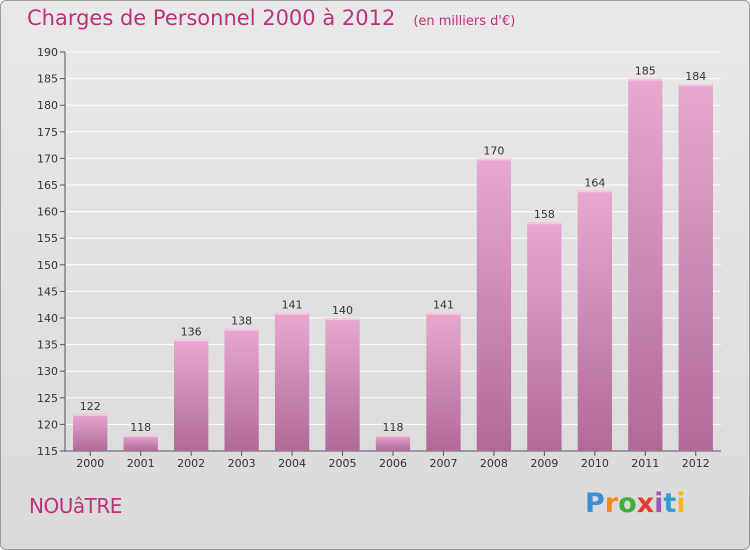 This screenshot has width=750, height=550. Describe the element at coordinates (47, 291) in the screenshot. I see `y-tick-label: 145` at that location.